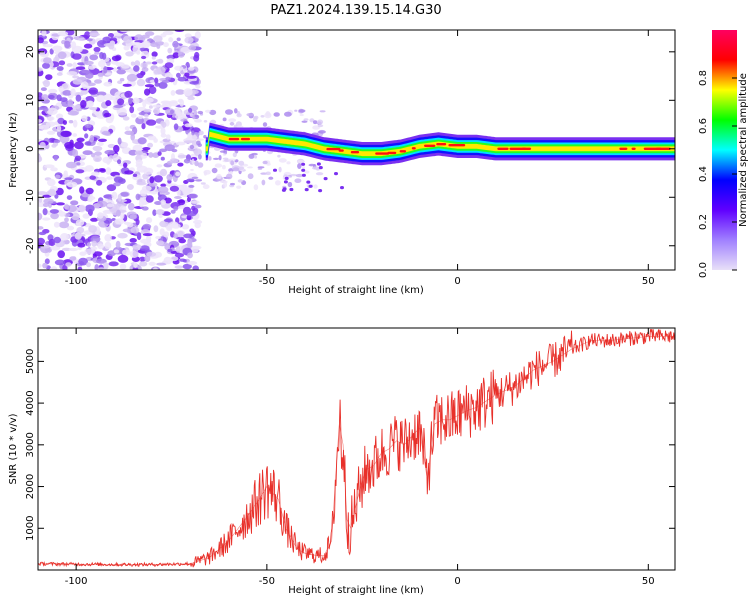 This screenshot has height=600, width=750. What do you see at coordinates (703, 174) in the screenshot?
I see `colorbar-tick-label: 0.4` at bounding box center [703, 174].